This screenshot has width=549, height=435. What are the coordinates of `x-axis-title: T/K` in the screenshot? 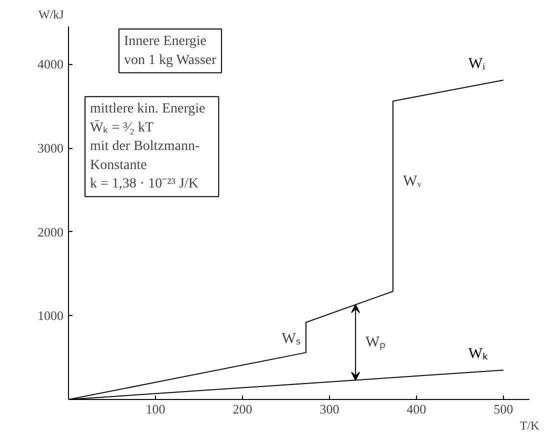 It's located at (530, 425).